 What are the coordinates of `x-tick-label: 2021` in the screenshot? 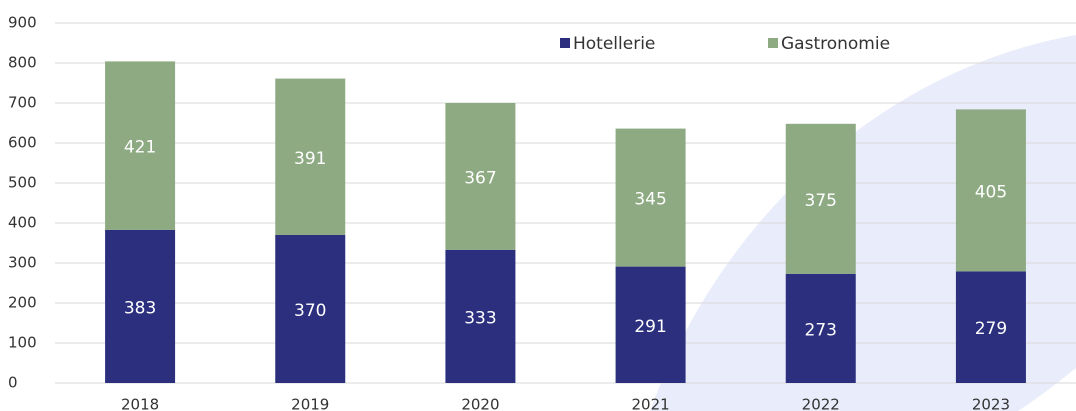 It's located at (650, 403).